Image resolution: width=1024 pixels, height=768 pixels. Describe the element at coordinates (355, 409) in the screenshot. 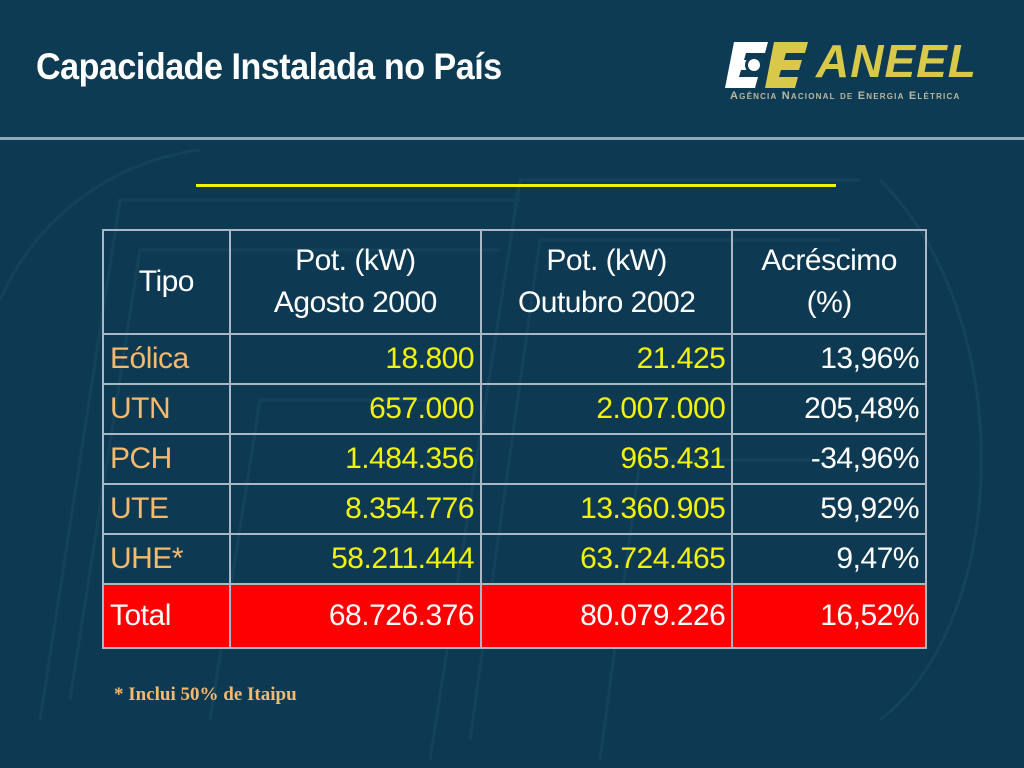

I see `value-aug-2000-cell: 657.000` at that location.